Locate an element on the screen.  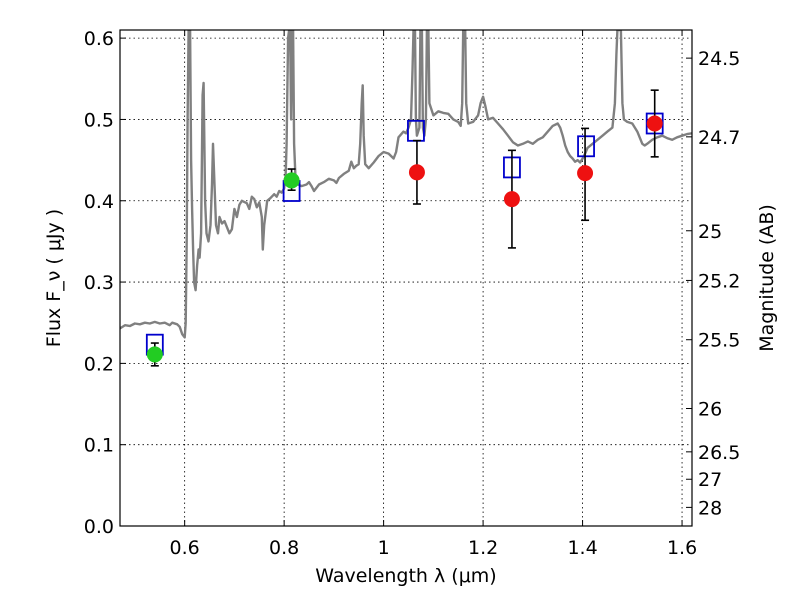
y-tick-label: 0.1 is located at coordinates (99, 446).